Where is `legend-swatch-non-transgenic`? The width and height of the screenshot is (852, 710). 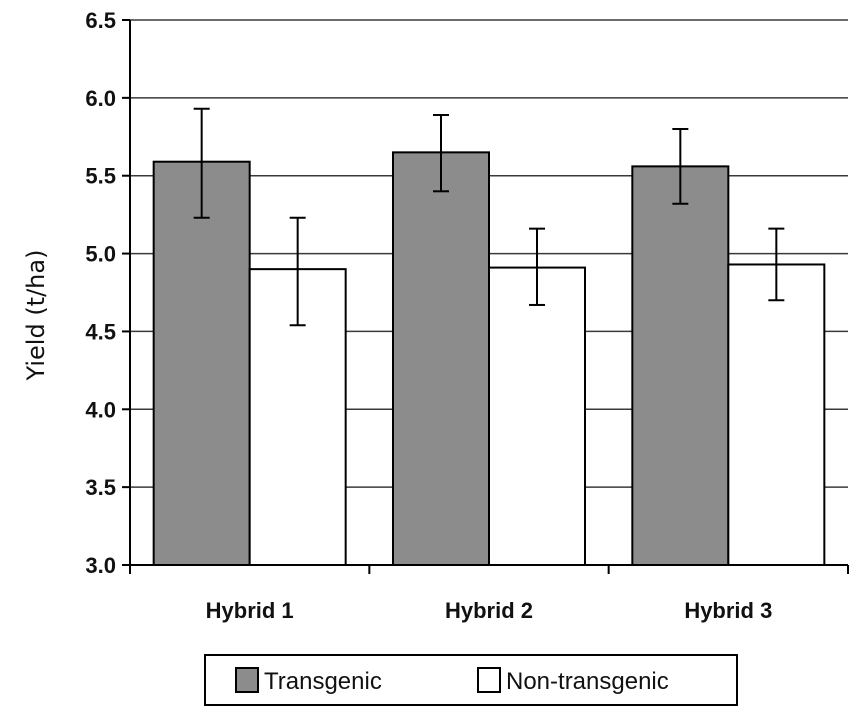
legend-swatch-non-transgenic is located at coordinates (489, 680).